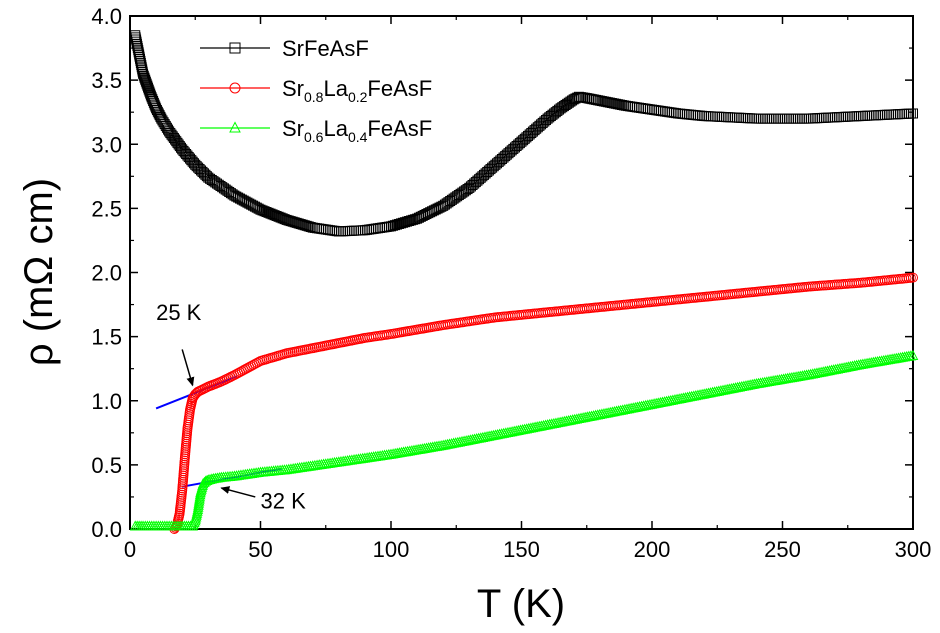 The image size is (940, 633). What do you see at coordinates (913, 549) in the screenshot?
I see `x-tick-label: 300` at bounding box center [913, 549].